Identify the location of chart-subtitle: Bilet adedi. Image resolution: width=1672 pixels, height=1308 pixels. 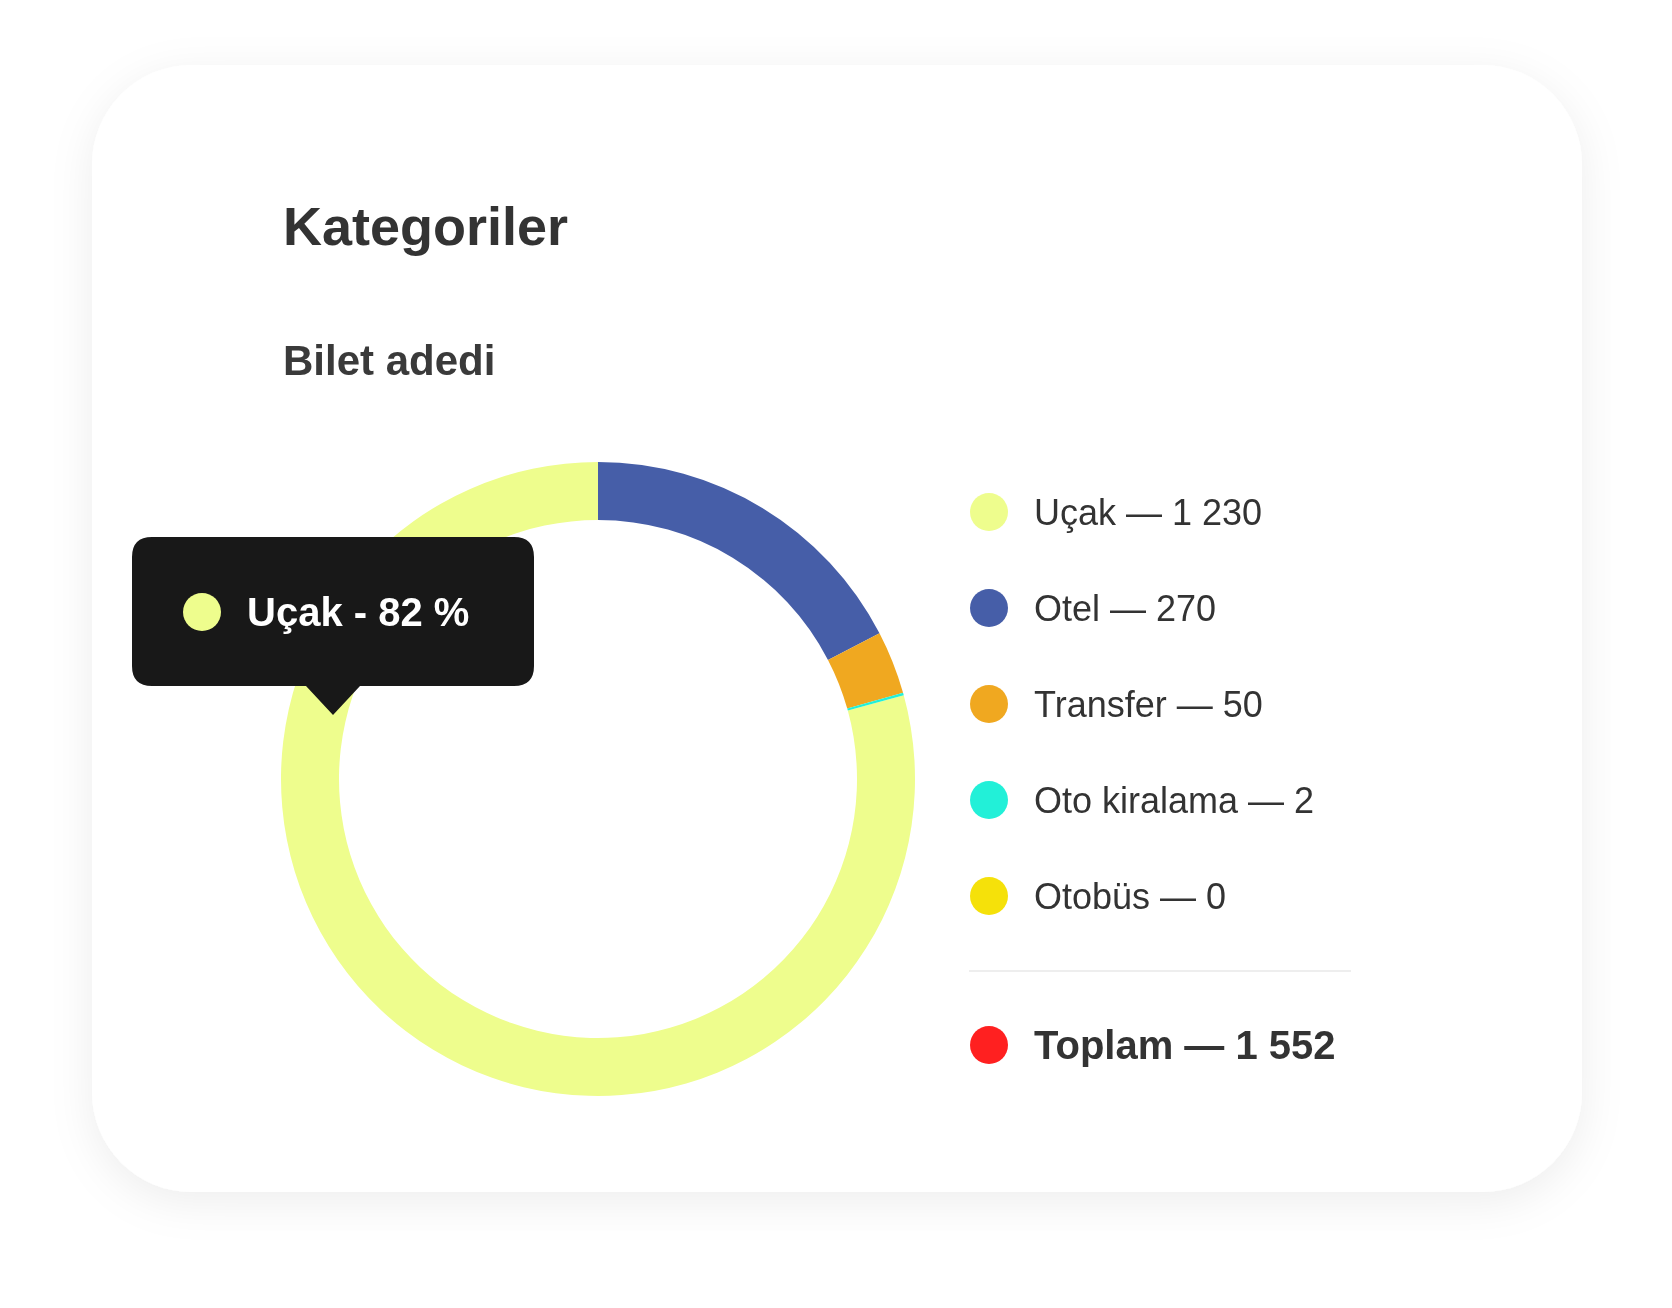
(389, 360).